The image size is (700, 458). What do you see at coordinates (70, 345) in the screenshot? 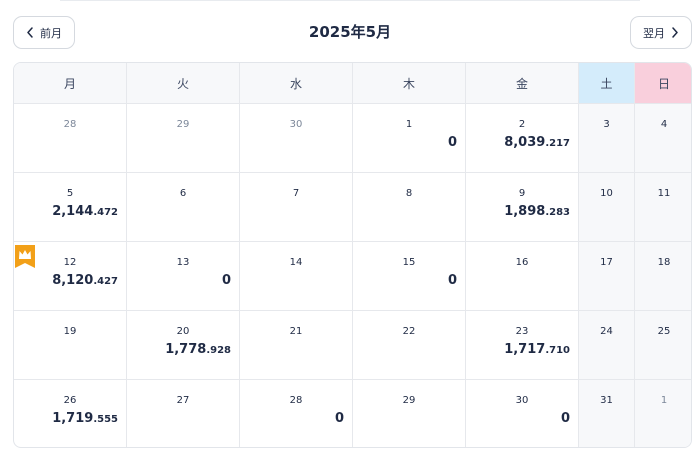
I see `calendar-day-cell: 19` at bounding box center [70, 345].